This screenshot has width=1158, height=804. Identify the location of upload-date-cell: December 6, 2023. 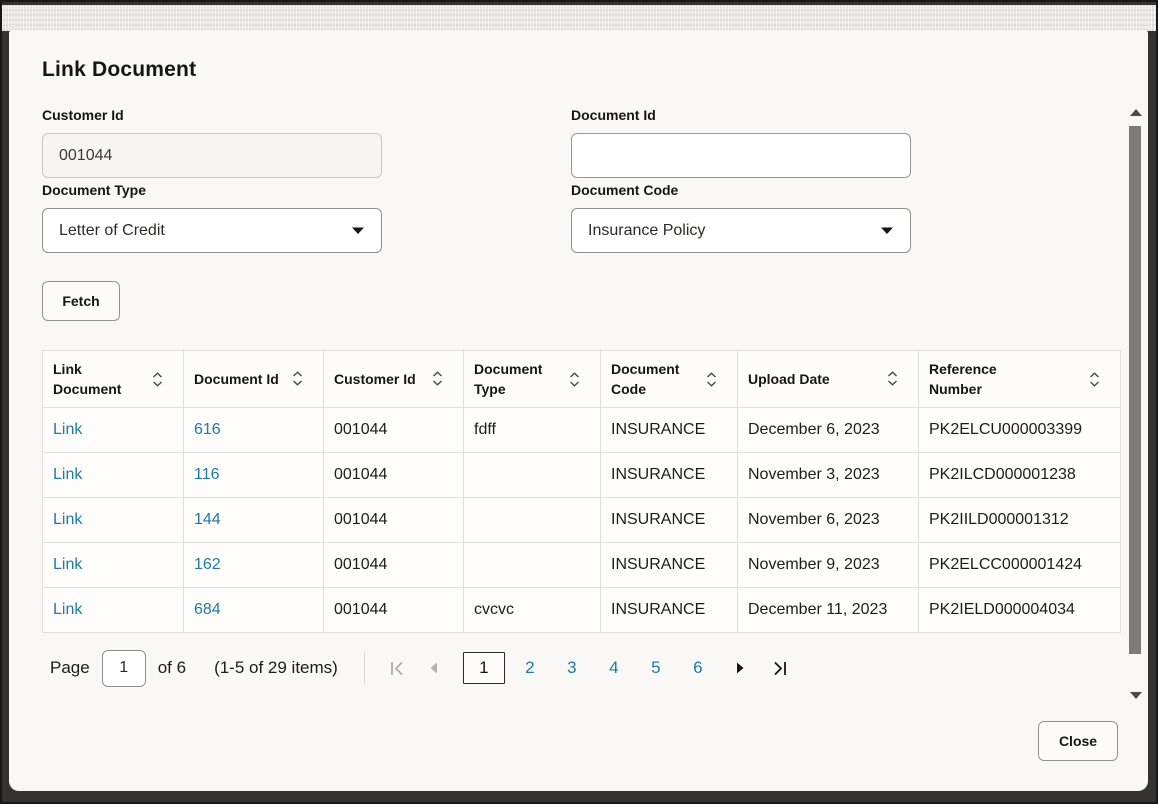
(828, 430).